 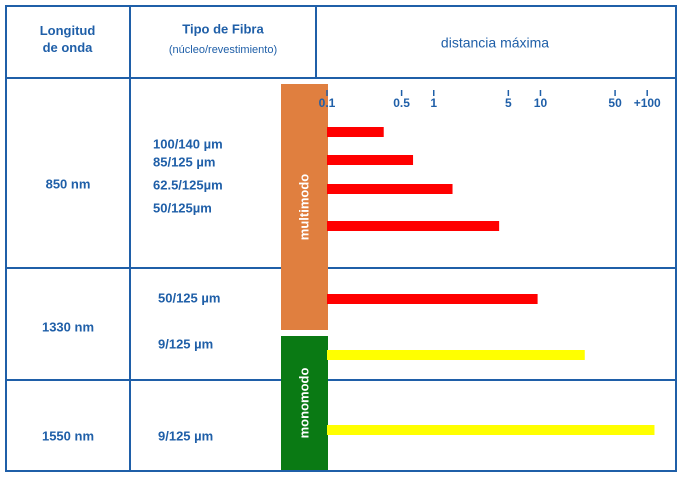 I want to click on header-wavelength: Longitud de onda, so click(x=67, y=39).